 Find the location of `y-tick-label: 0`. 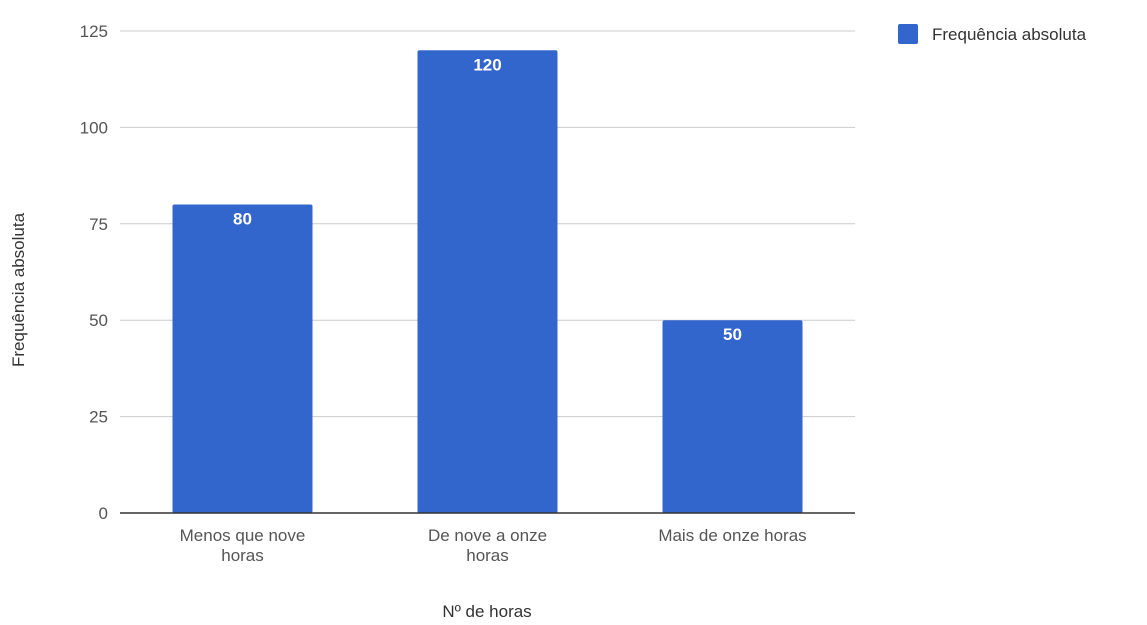

y-tick-label: 0 is located at coordinates (103, 513).